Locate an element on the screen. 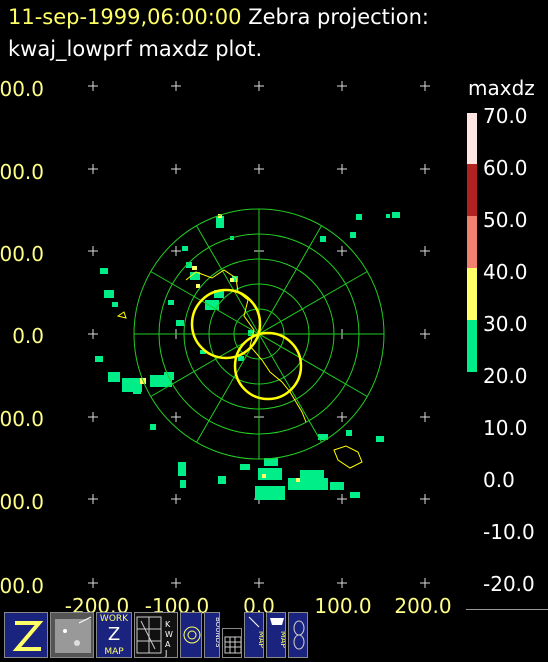 This screenshot has height=662, width=548. svg-text: K is located at coordinates (168, 624).